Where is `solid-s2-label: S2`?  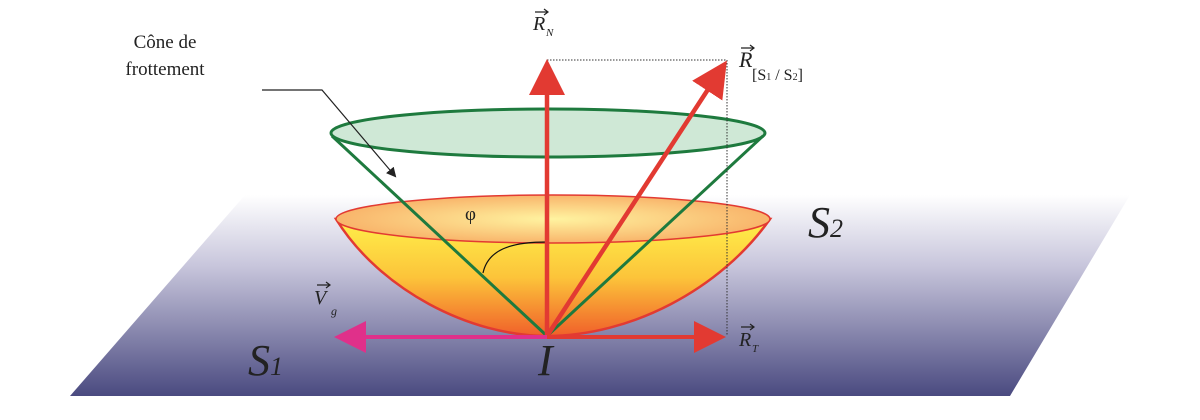 solid-s2-label: S2 is located at coordinates (825, 222).